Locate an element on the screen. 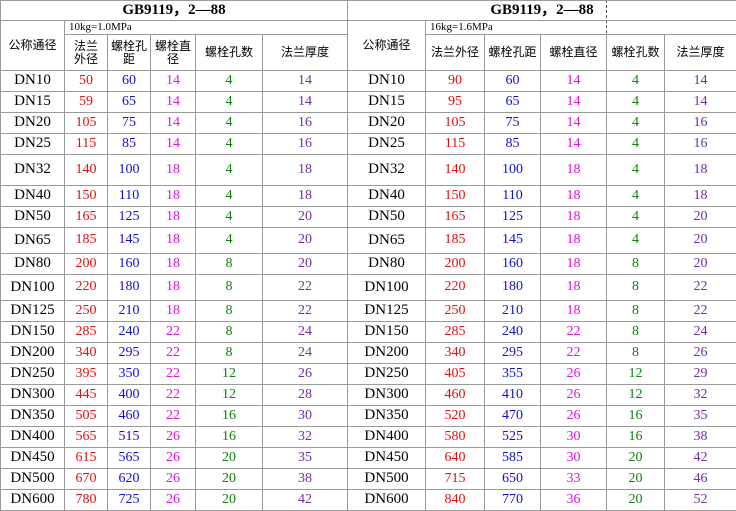 This screenshot has width=736, height=511. value-cell: 295 is located at coordinates (513, 353).